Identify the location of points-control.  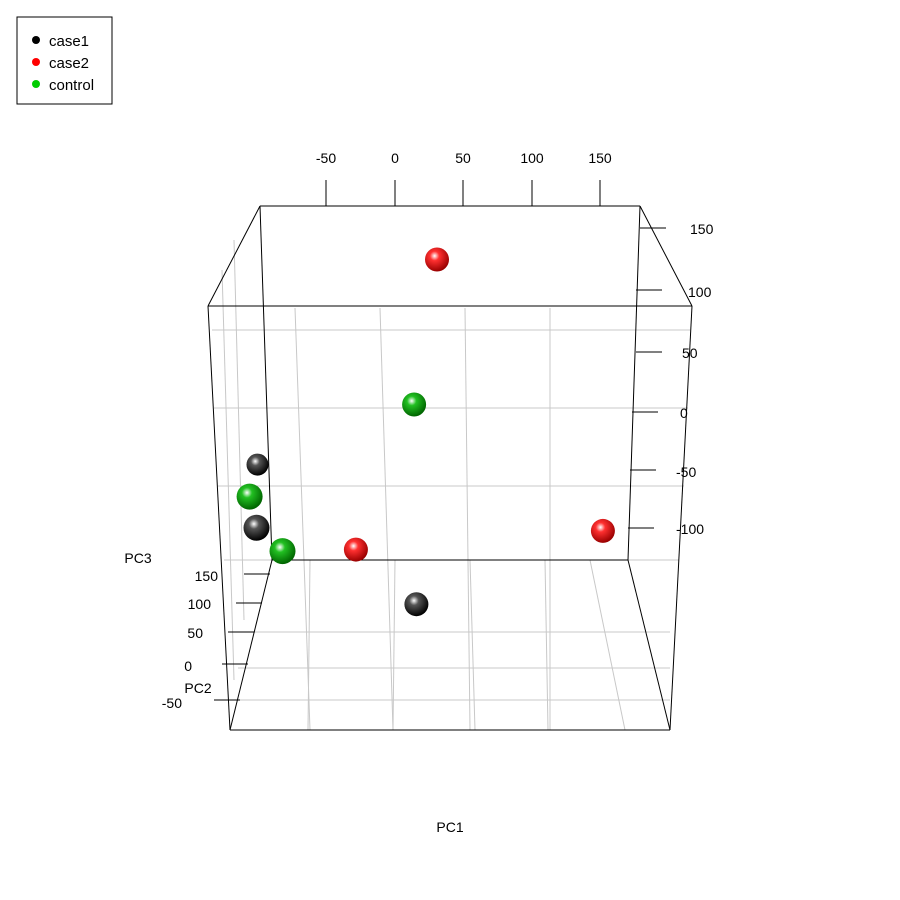
(331, 478).